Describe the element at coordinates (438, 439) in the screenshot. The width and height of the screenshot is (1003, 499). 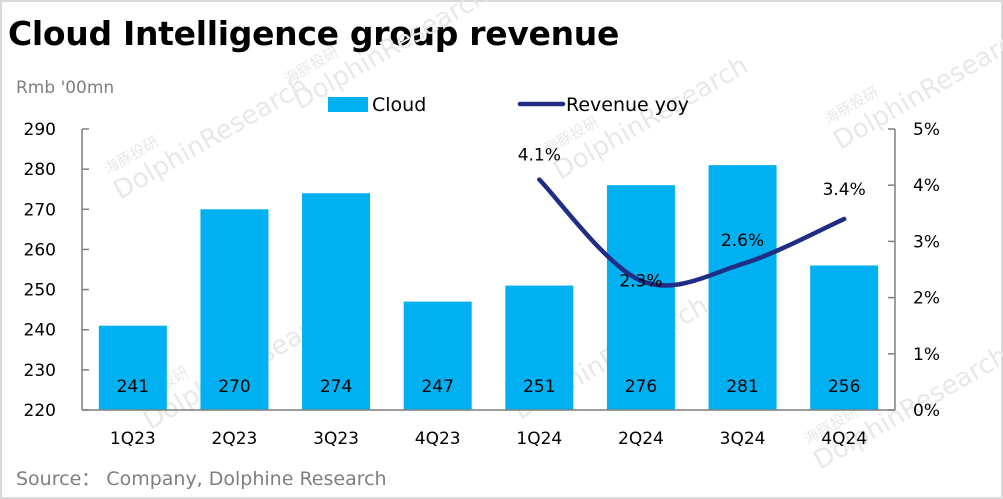
I see `x-tick-label: 4Q23` at that location.